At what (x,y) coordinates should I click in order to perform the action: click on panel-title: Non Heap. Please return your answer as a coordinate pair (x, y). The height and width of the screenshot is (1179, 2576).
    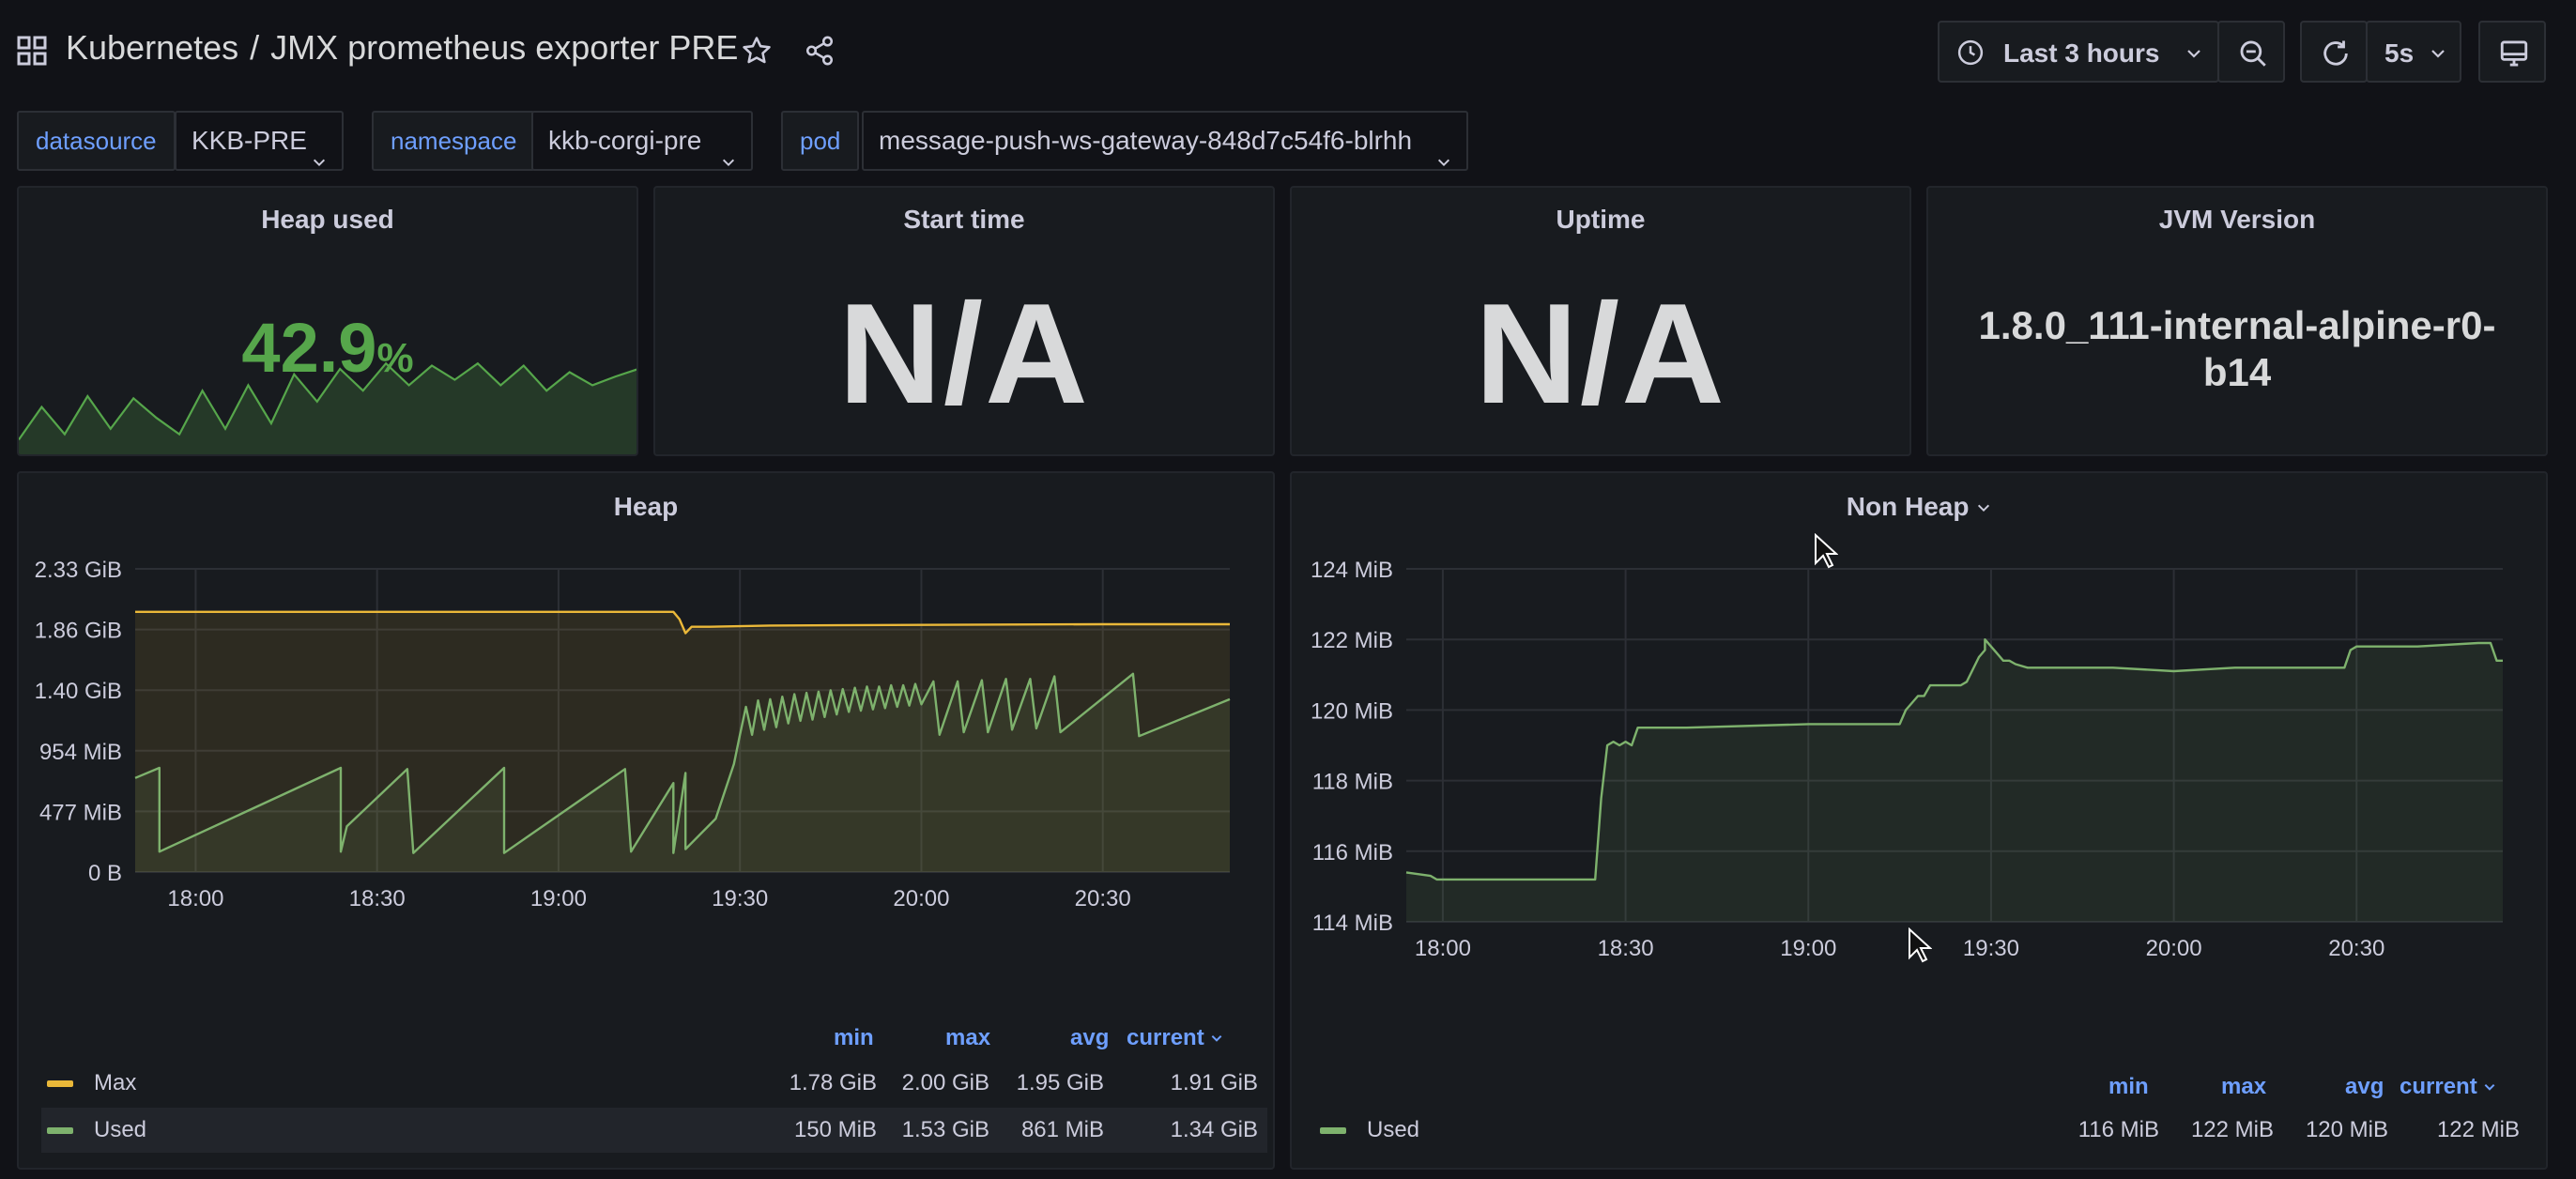
    Looking at the image, I should click on (1919, 507).